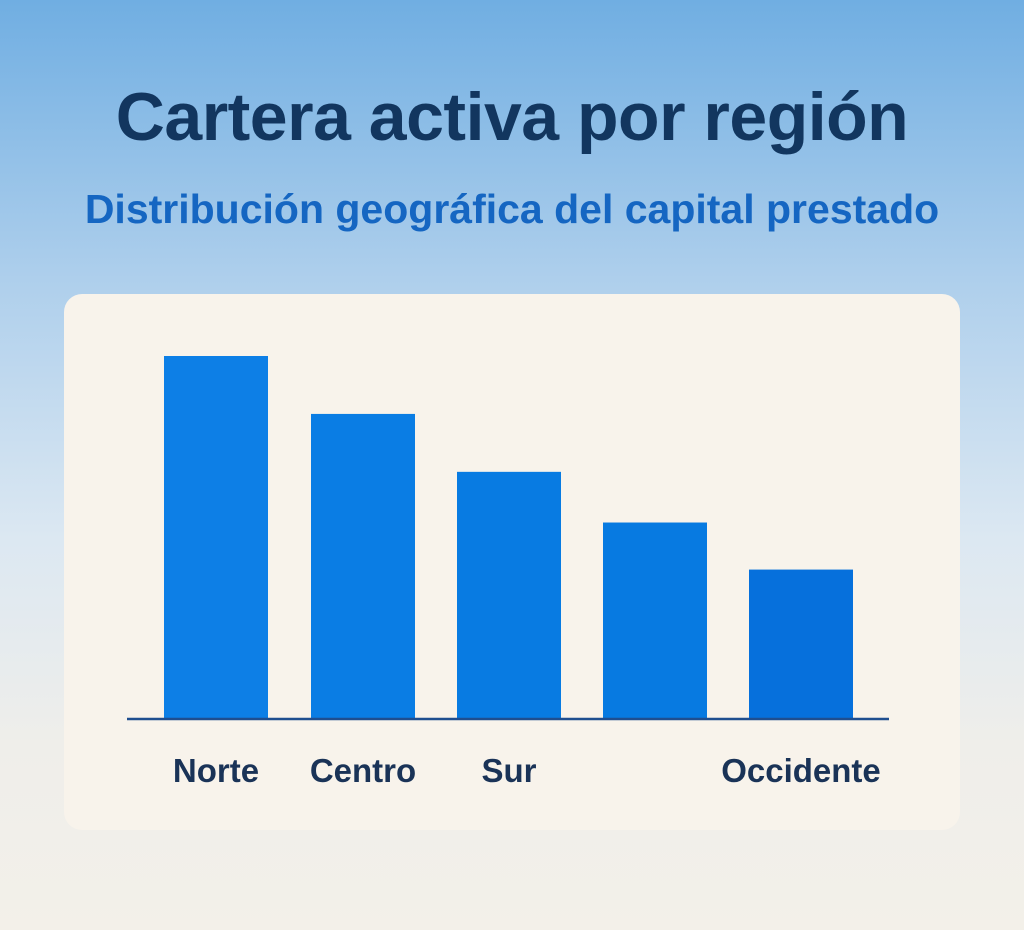 The image size is (1024, 930). I want to click on bar-norte, so click(216, 537).